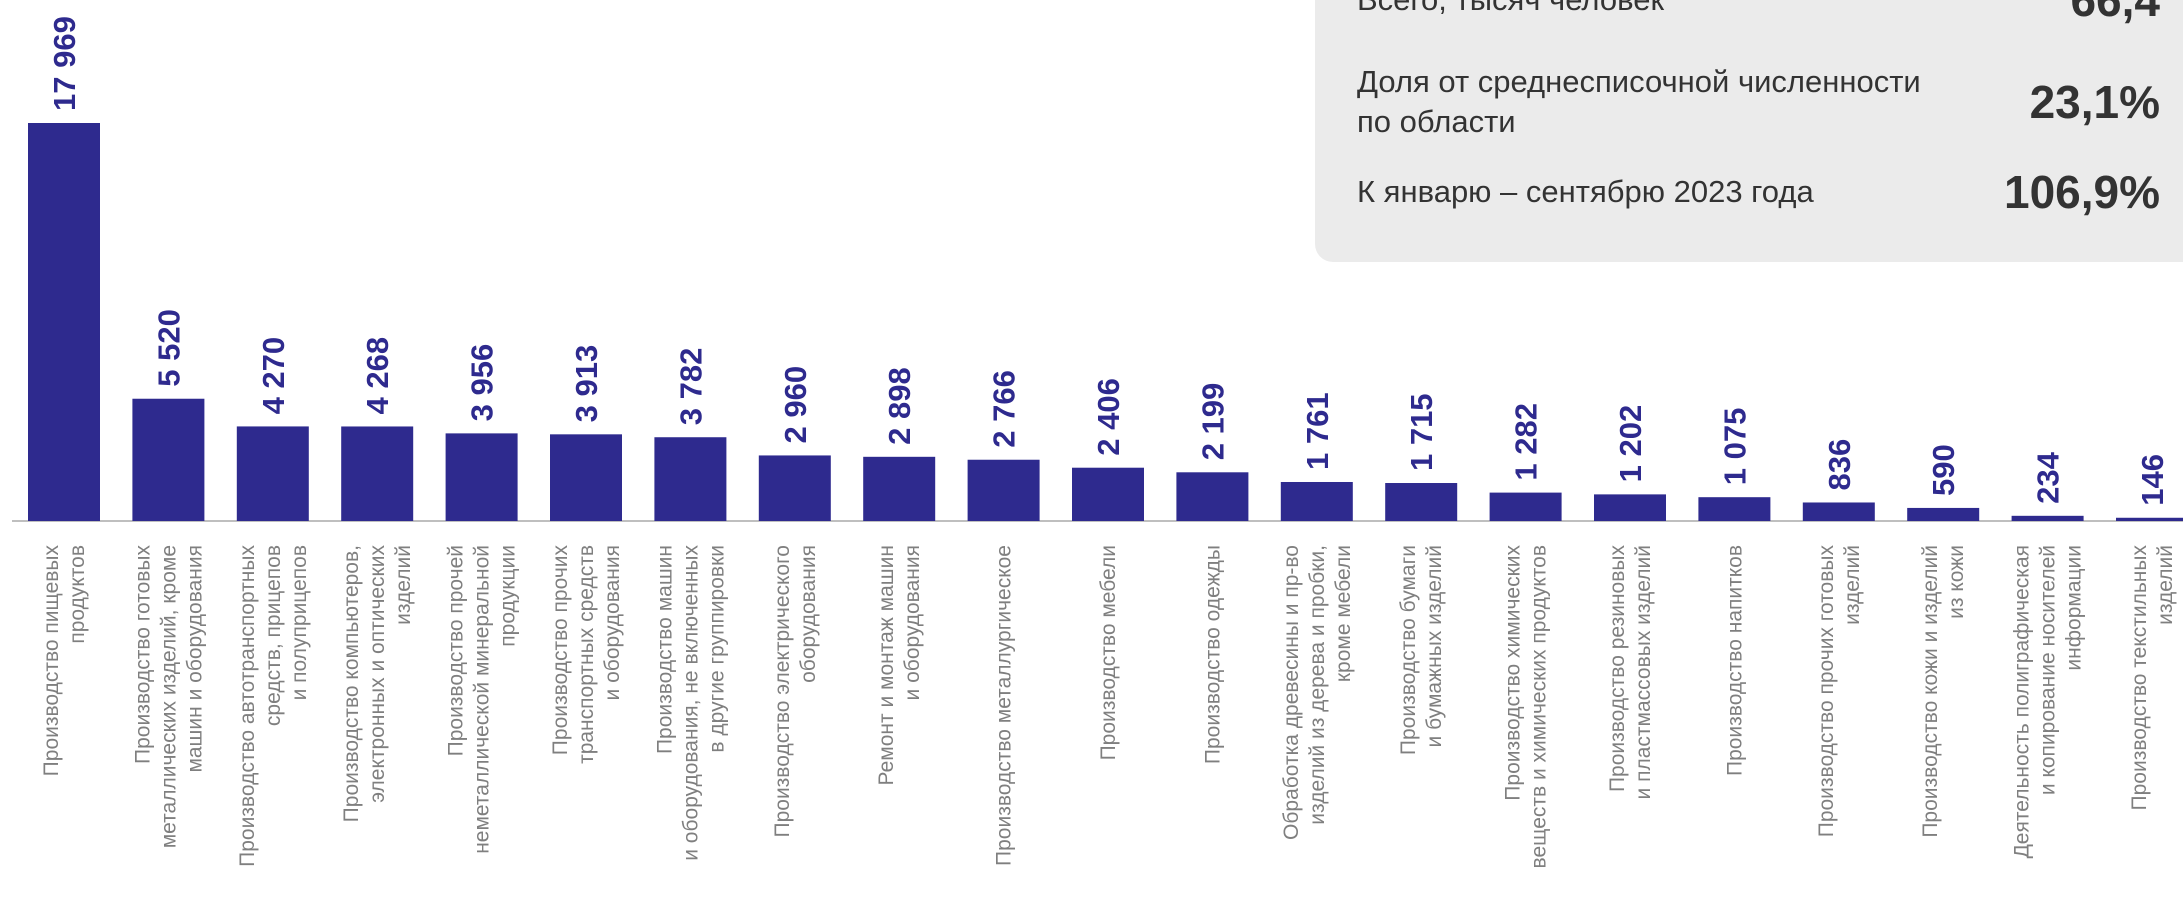 Image resolution: width=2183 pixels, height=923 pixels. Describe the element at coordinates (1734, 447) in the screenshot. I see `bar-value-label: 1 075` at that location.